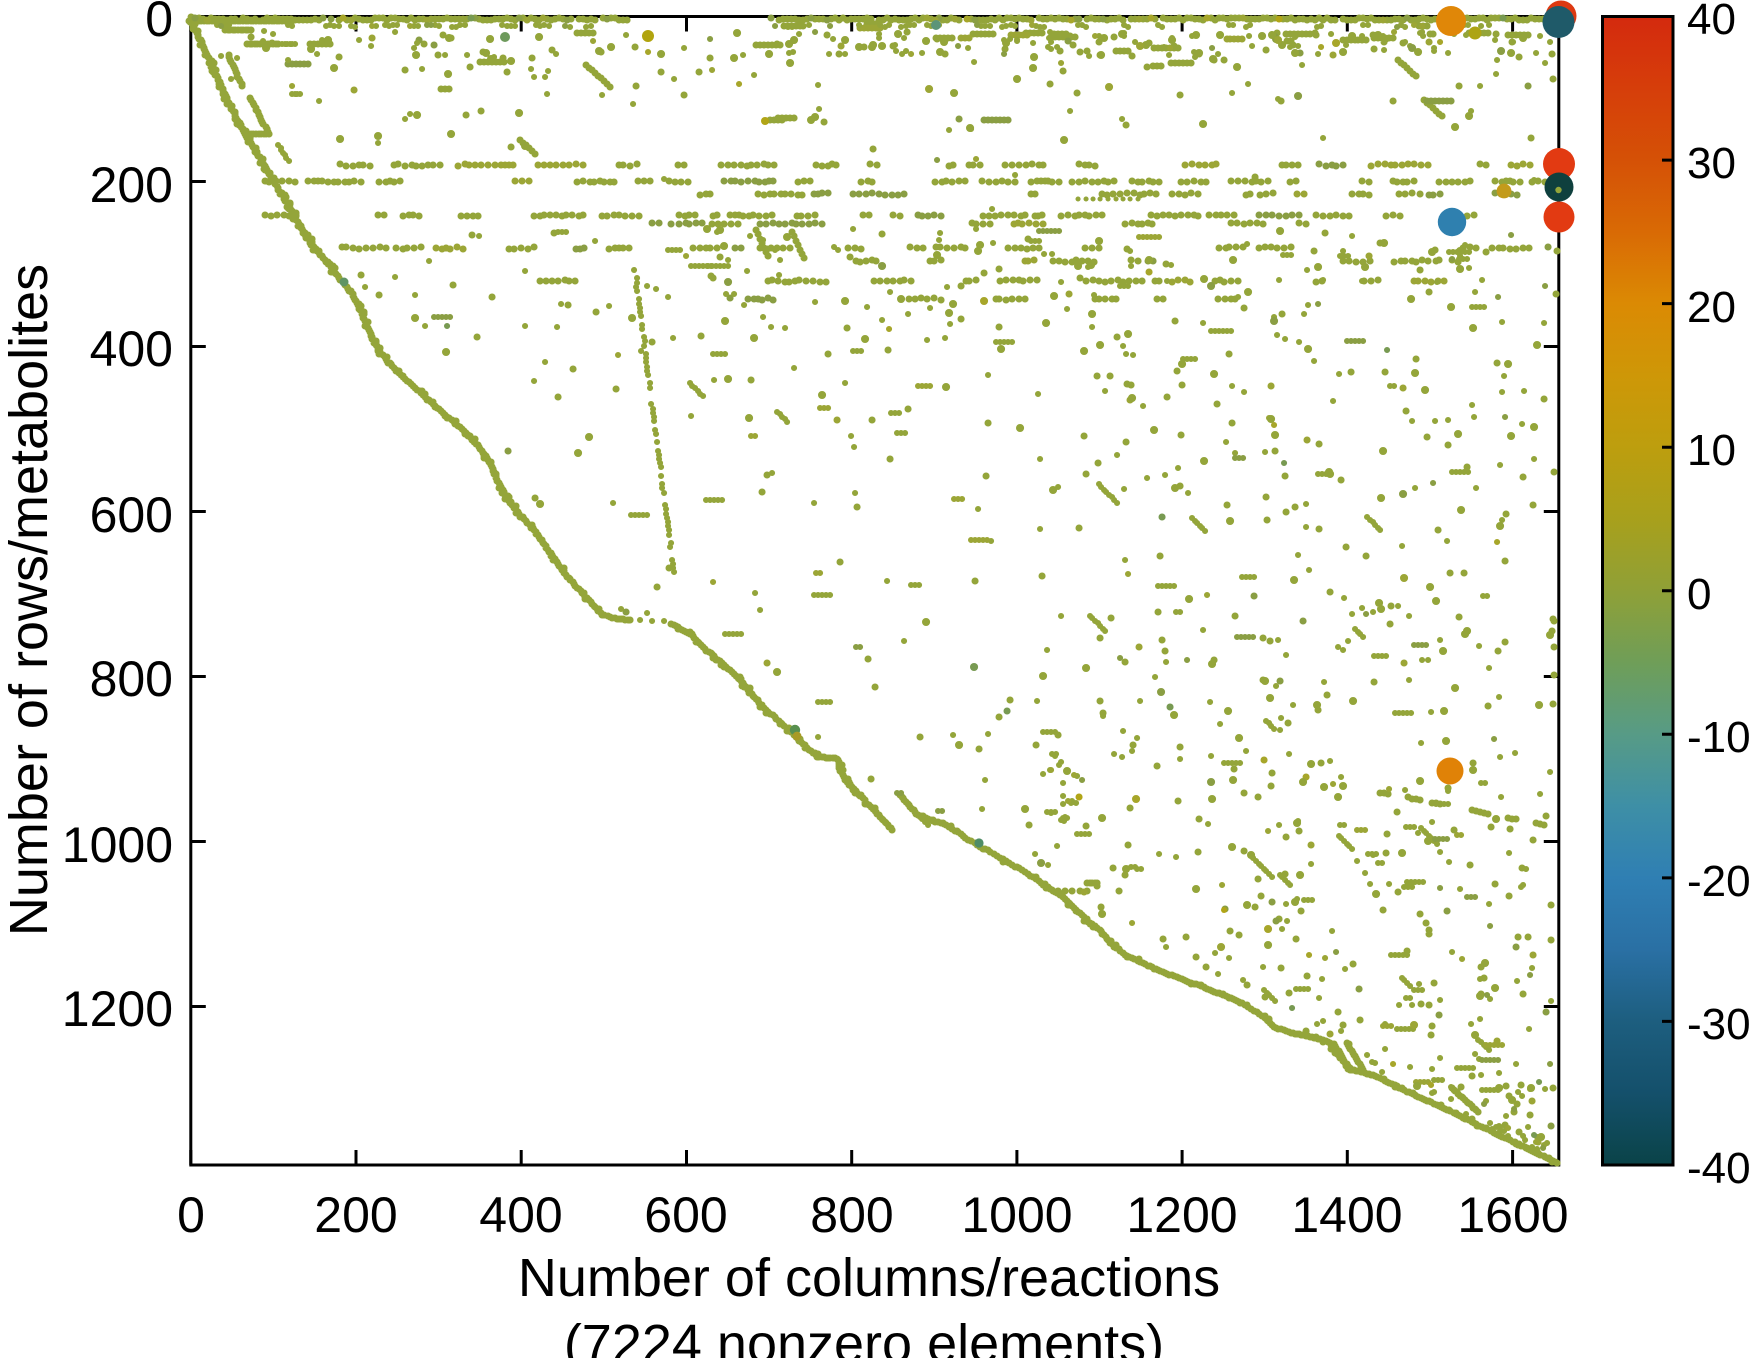 The image size is (1750, 1363). What do you see at coordinates (1718, 881) in the screenshot?
I see `svg-text: -20` at bounding box center [1718, 881].